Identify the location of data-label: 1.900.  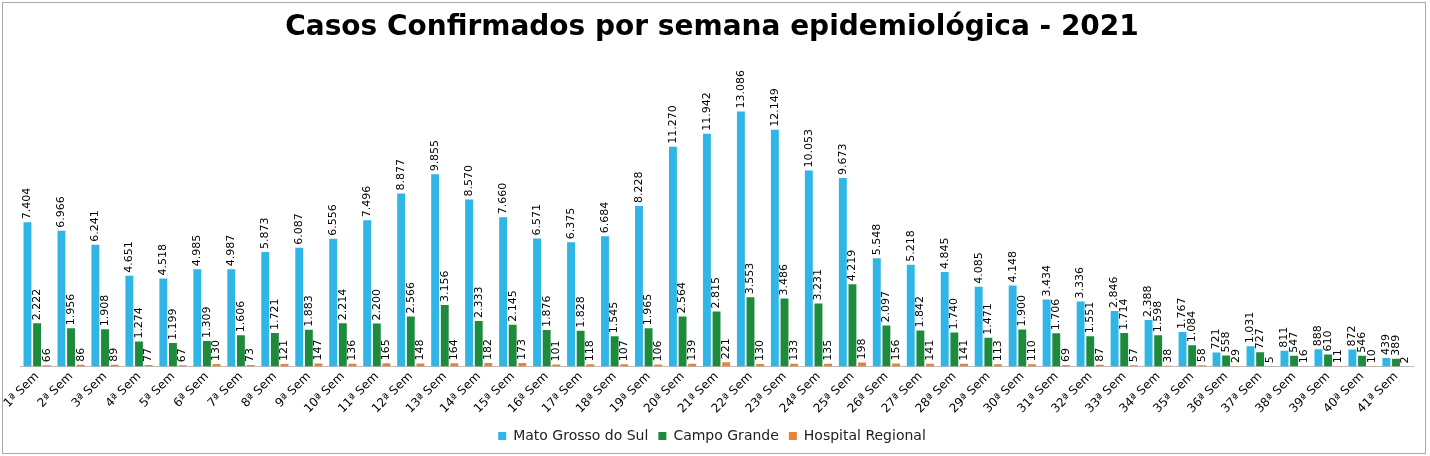
(1022, 310).